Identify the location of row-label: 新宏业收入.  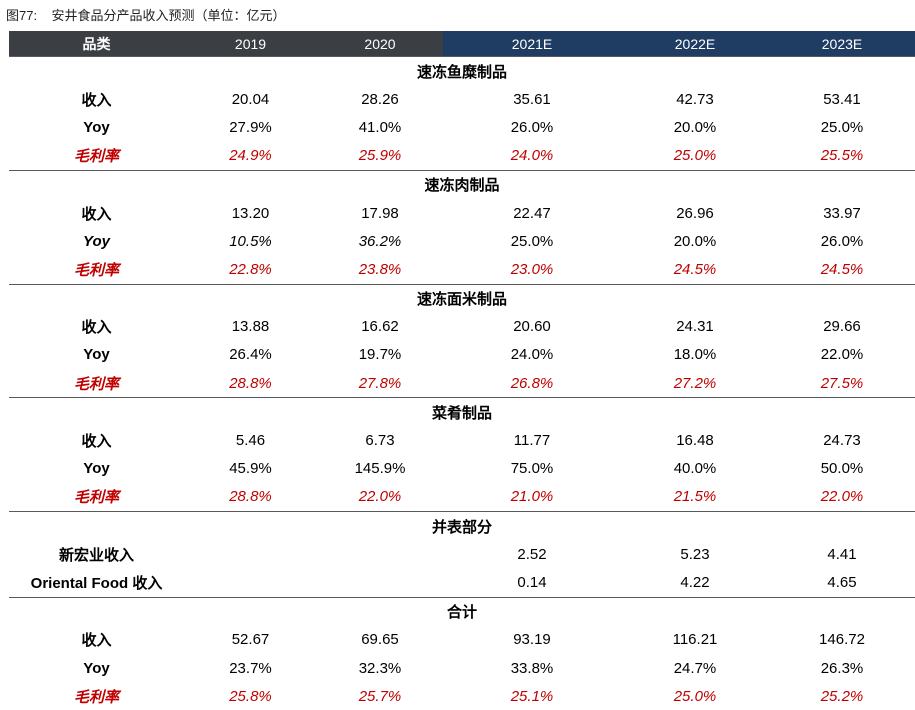
(96, 554).